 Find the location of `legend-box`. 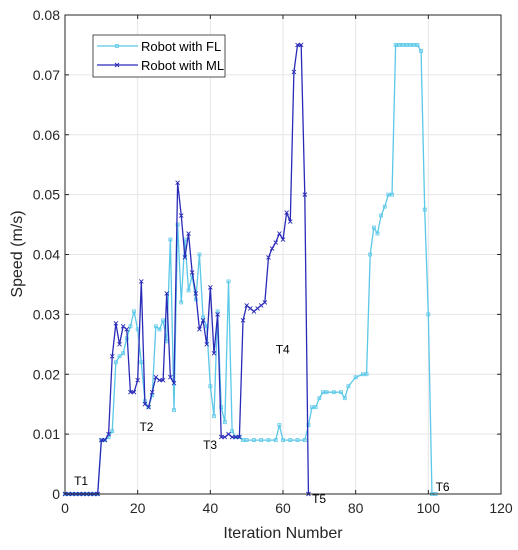

legend-box is located at coordinates (159, 56).